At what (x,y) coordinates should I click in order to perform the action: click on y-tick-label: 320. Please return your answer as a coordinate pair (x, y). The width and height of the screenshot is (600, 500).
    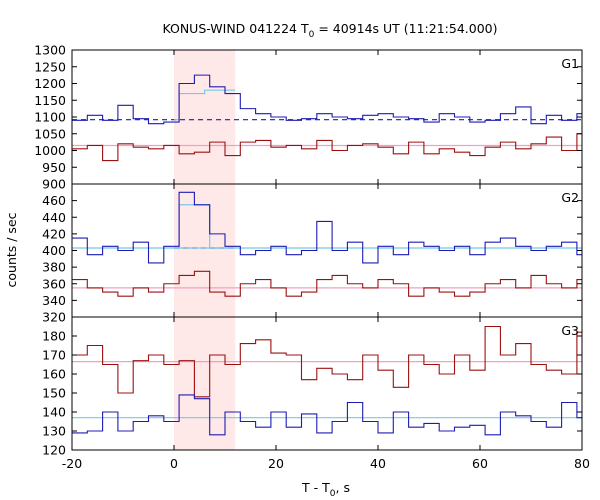
    Looking at the image, I should click on (54, 317).